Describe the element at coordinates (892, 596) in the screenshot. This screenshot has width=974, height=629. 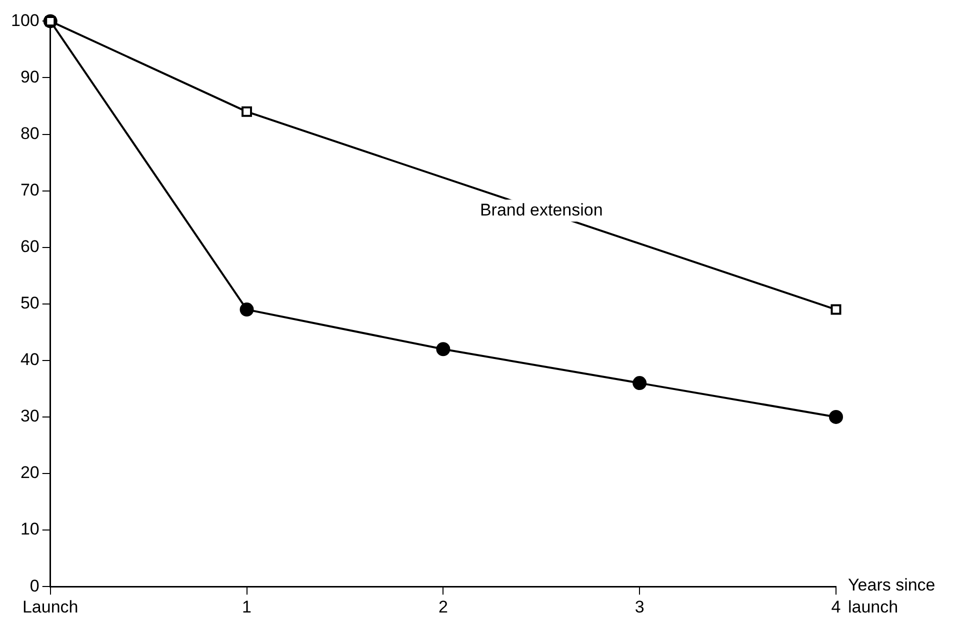
I see `x-axis-title: Years since launch` at that location.